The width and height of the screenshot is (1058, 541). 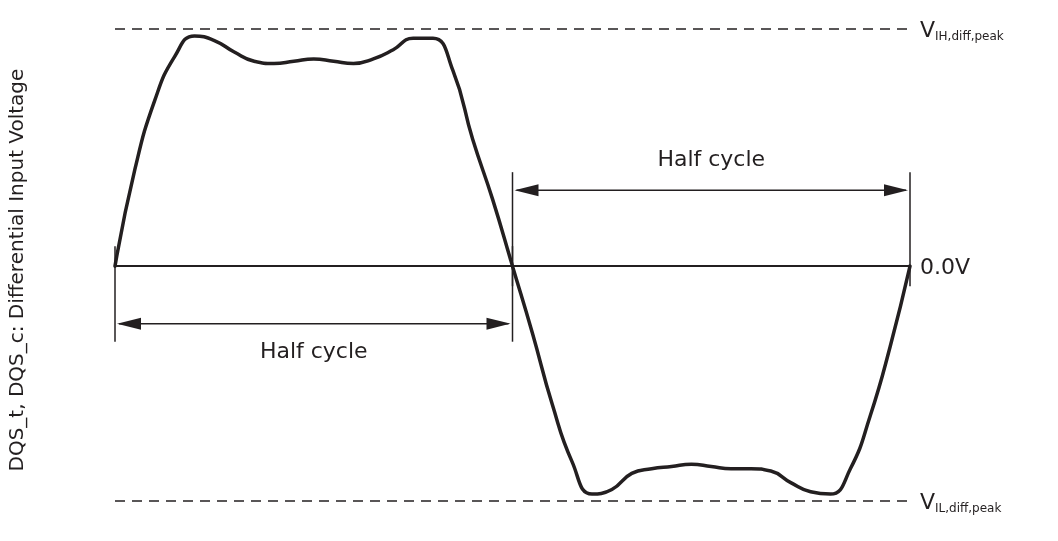 What do you see at coordinates (16, 270) in the screenshot?
I see `y-axis-title: DQS_t, DQS_c: Differential Input Voltage` at bounding box center [16, 270].